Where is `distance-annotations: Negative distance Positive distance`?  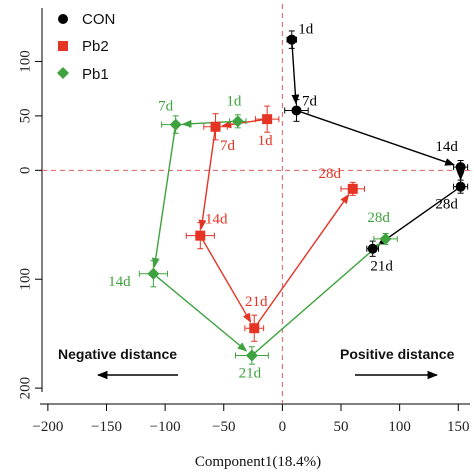
distance-annotations: Negative distance Positive distance is located at coordinates (256, 363).